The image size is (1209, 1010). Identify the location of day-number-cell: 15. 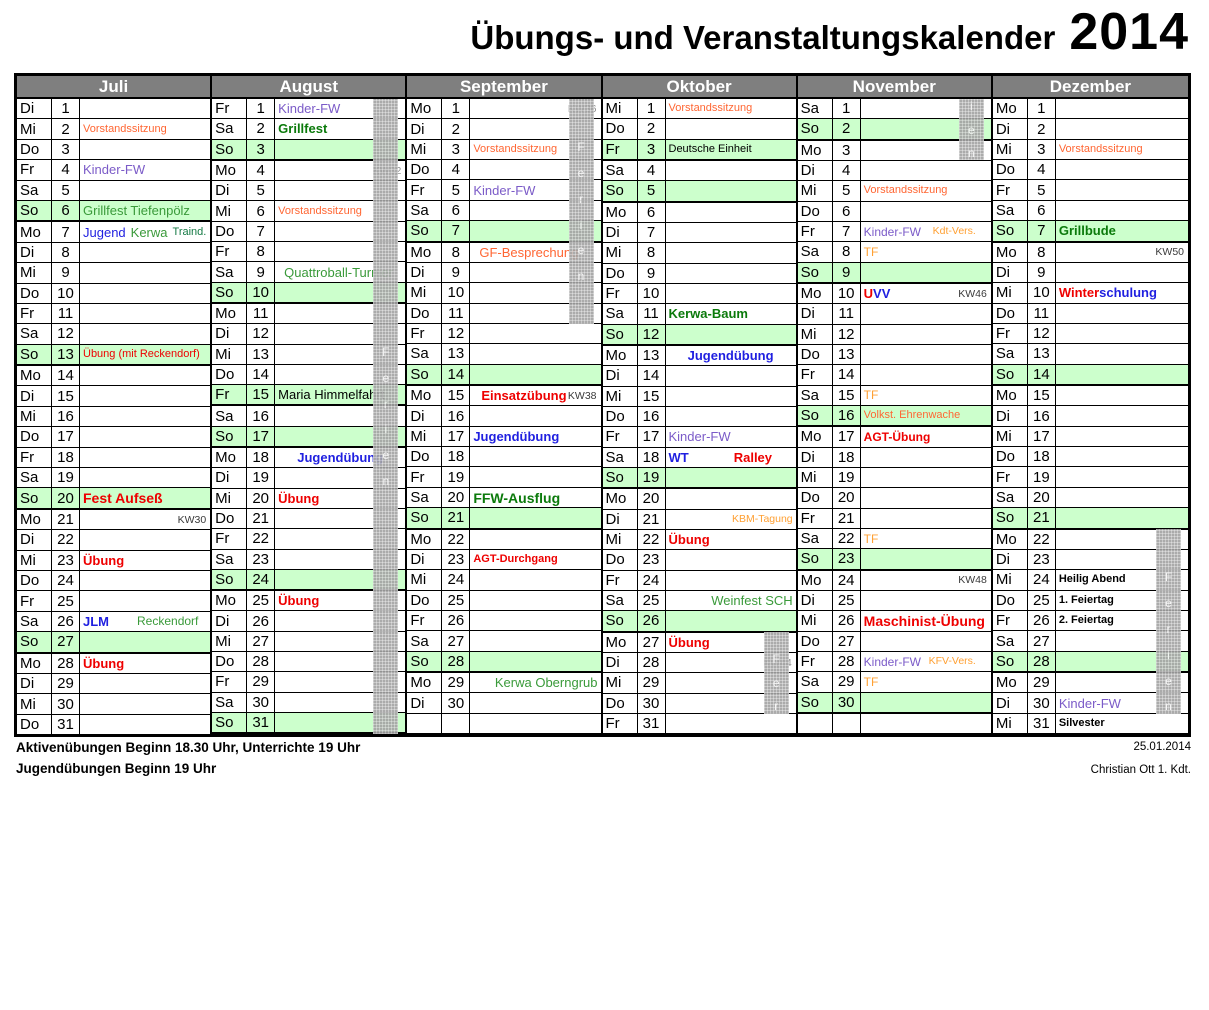
(261, 395).